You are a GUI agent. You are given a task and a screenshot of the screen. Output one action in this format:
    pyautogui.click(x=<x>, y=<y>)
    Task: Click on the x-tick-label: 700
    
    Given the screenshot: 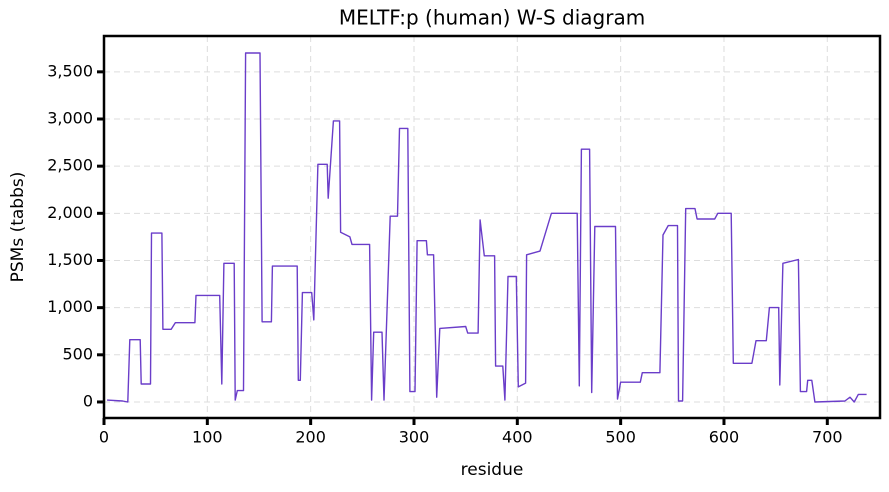 What is the action you would take?
    pyautogui.click(x=827, y=437)
    